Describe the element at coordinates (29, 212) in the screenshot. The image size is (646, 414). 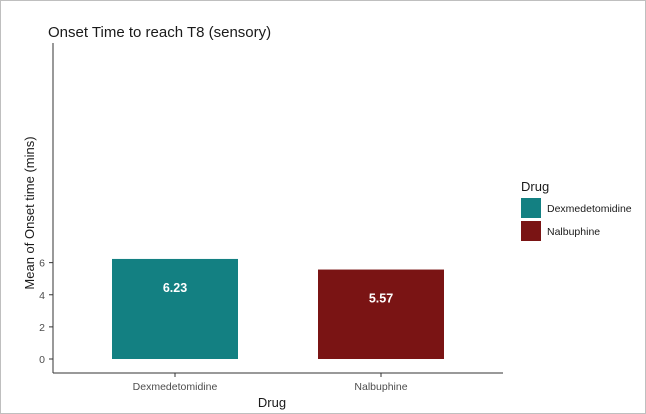
I see `y-axis-title: Mean of Onset time (mins)` at that location.